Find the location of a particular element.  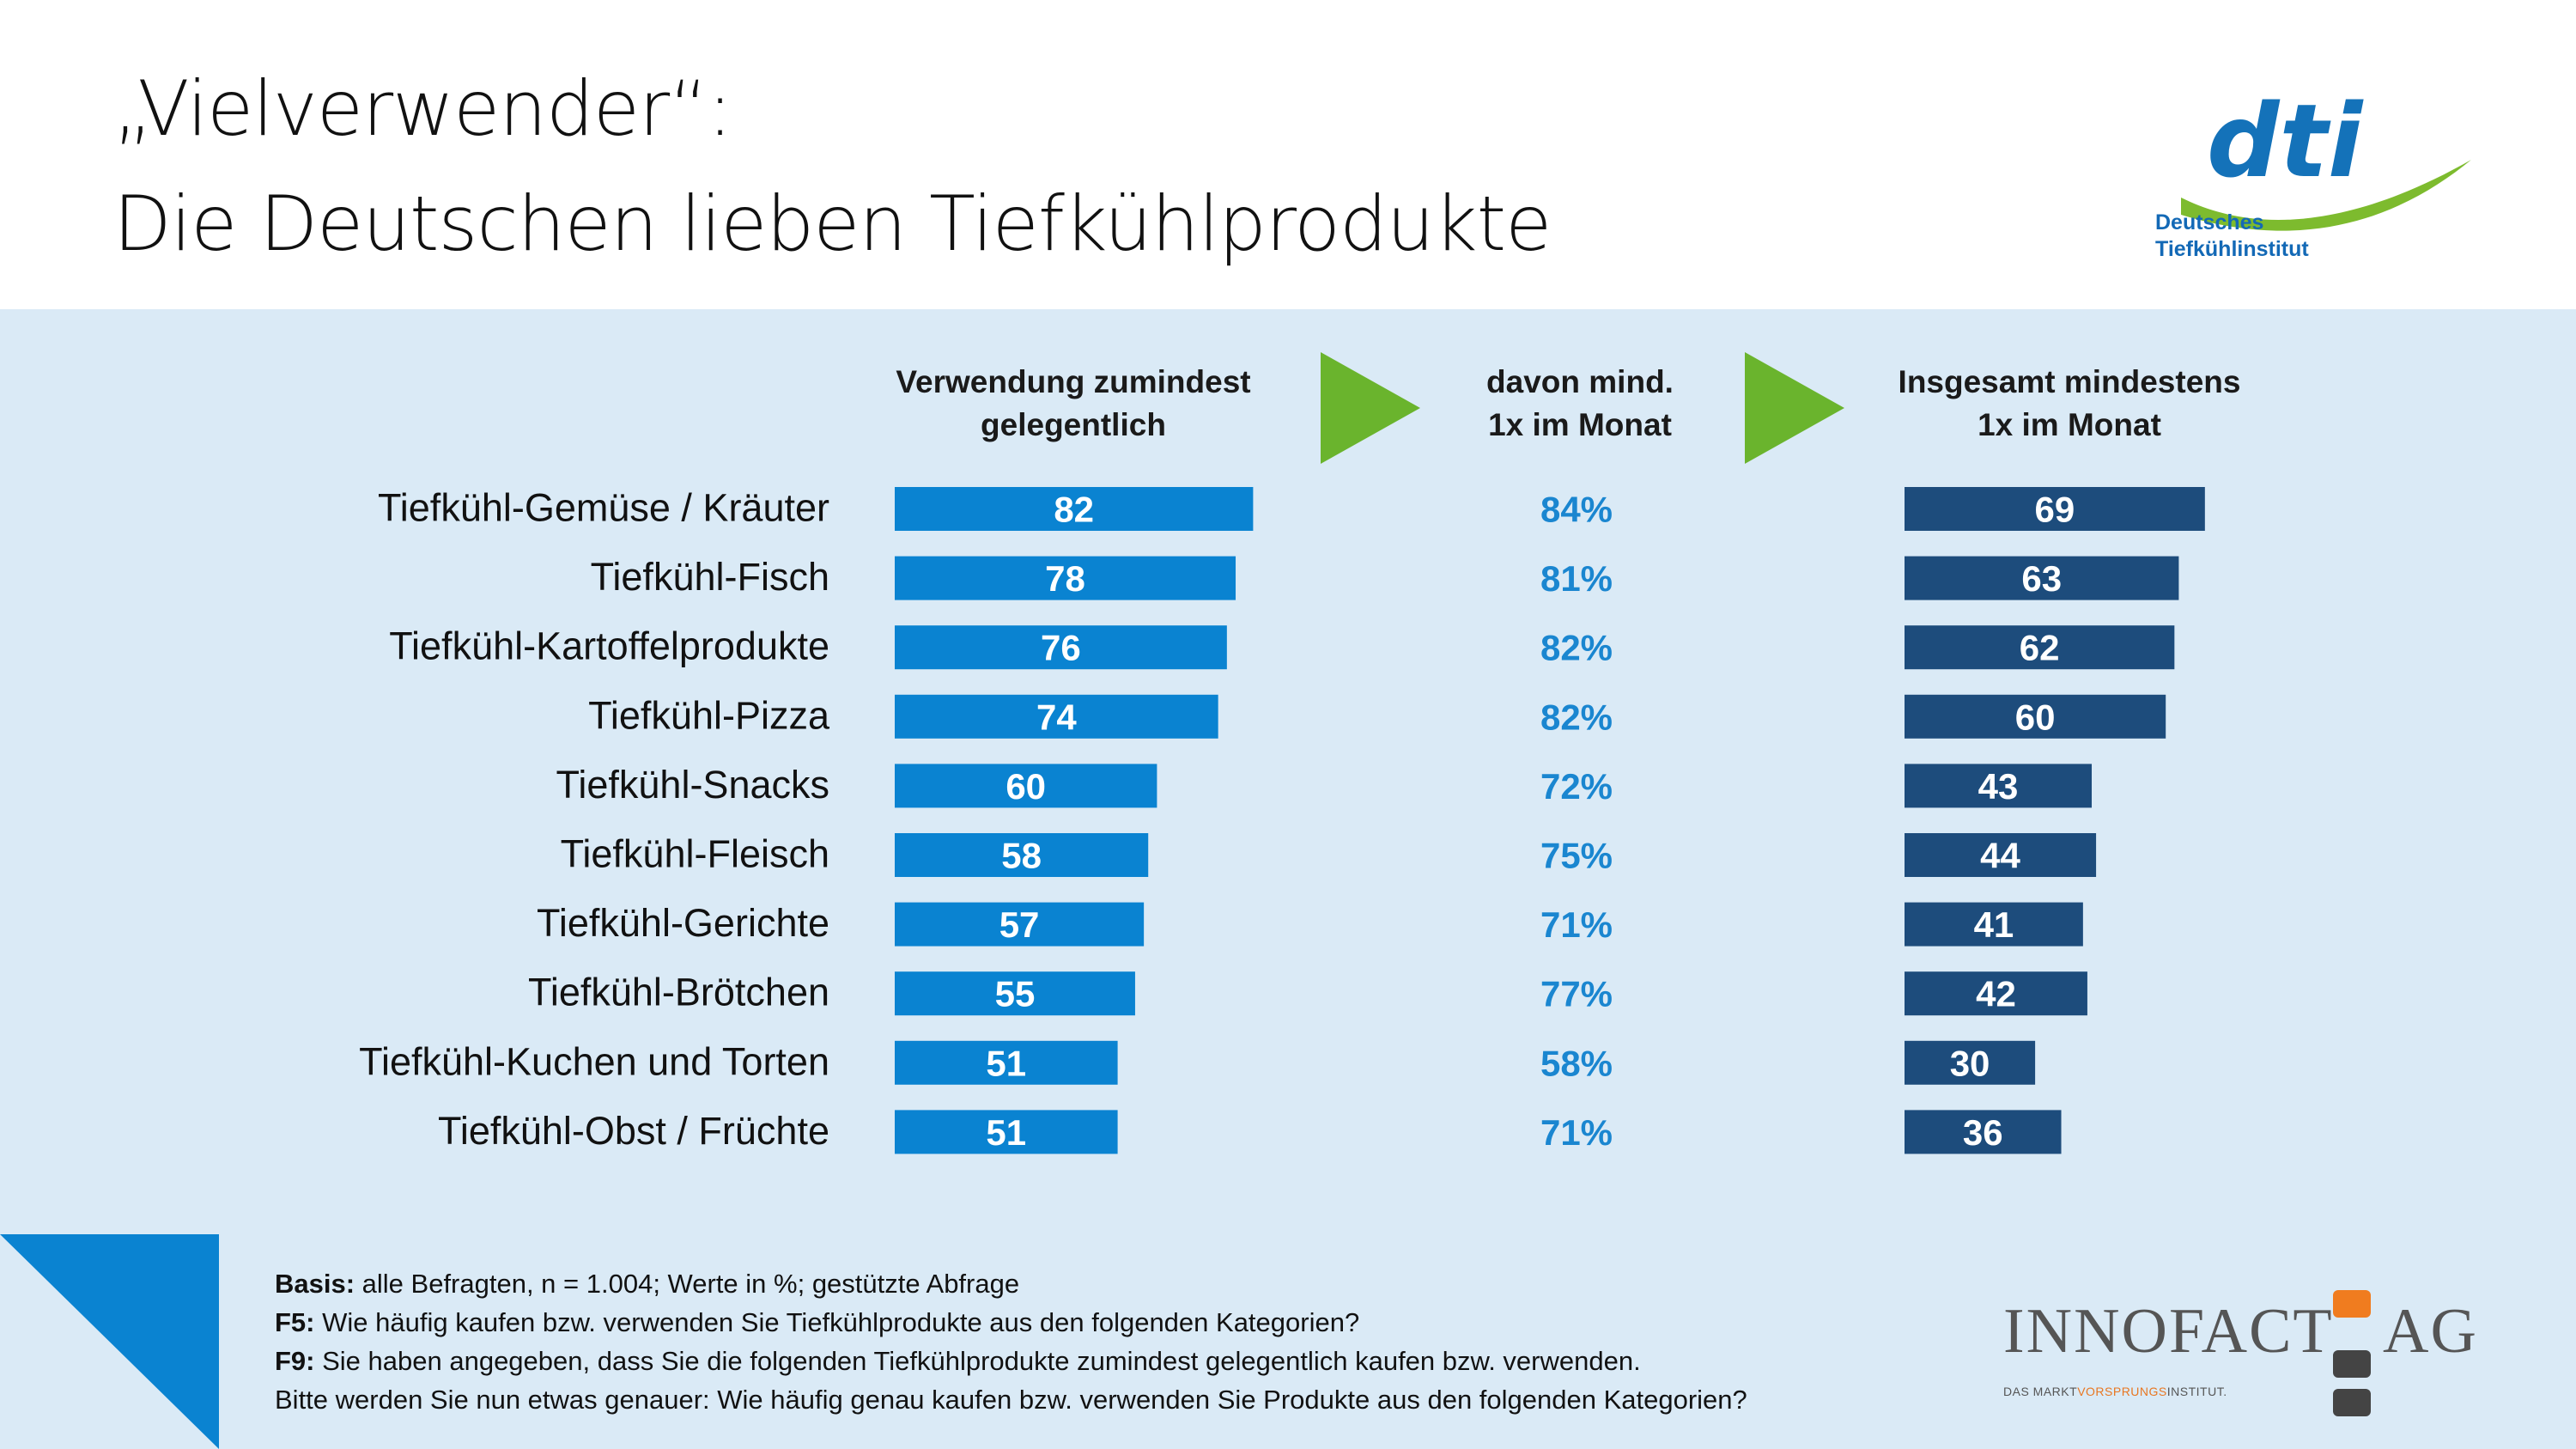

data-label-monthly-total: 60 is located at coordinates (2035, 717).